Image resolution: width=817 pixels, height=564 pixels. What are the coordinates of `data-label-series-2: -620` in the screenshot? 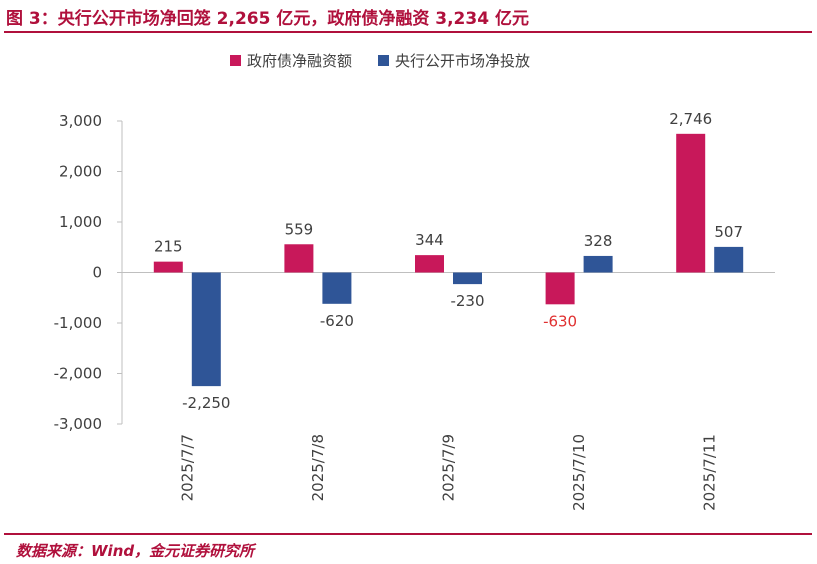 It's located at (337, 321).